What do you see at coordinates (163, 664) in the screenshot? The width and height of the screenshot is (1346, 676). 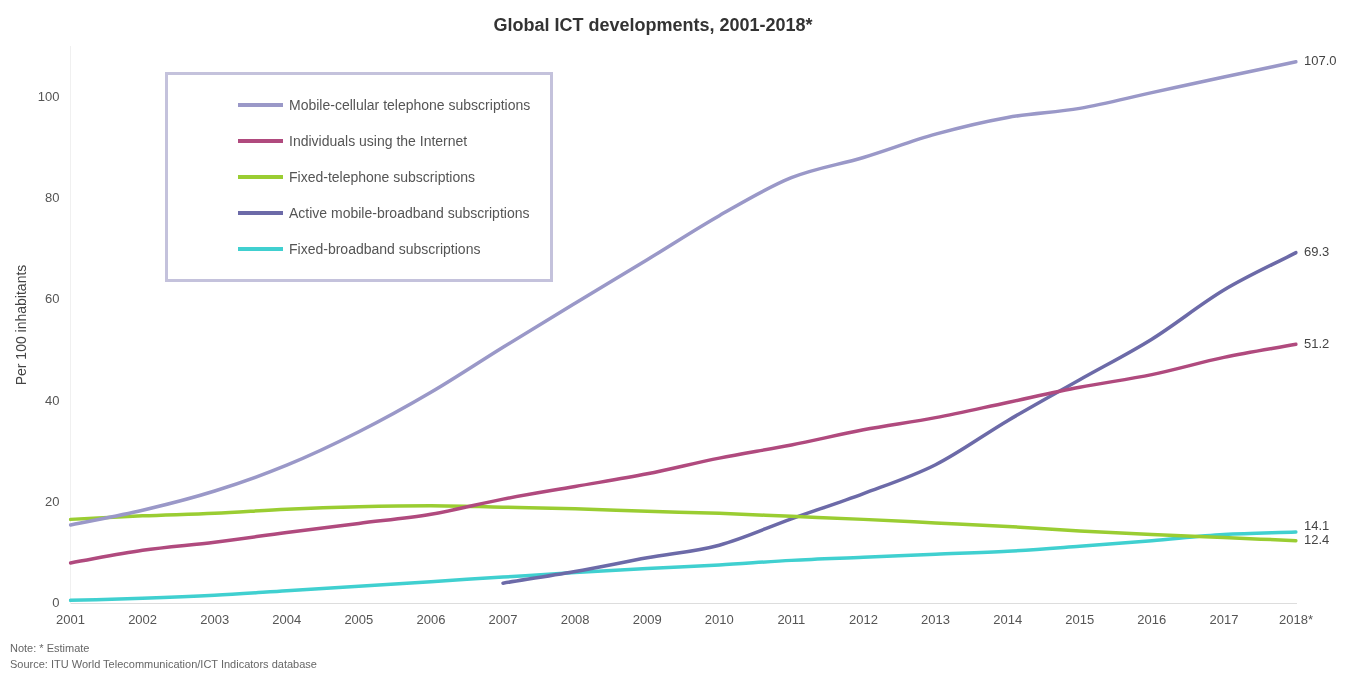 I see `source-note: Source: ITU World Telecommunication/ICT Indicators database` at bounding box center [163, 664].